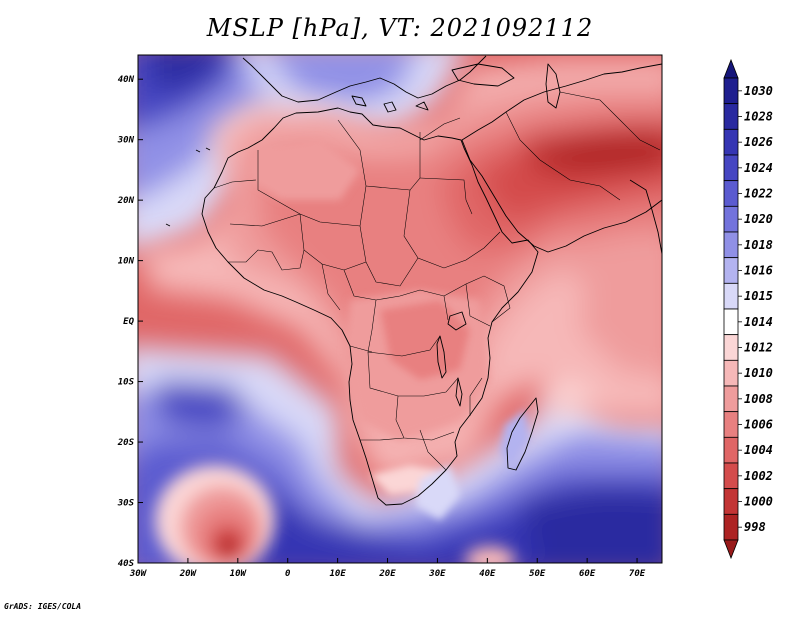  Describe the element at coordinates (126, 504) in the screenshot. I see `lat-tick-label: 30S` at that location.